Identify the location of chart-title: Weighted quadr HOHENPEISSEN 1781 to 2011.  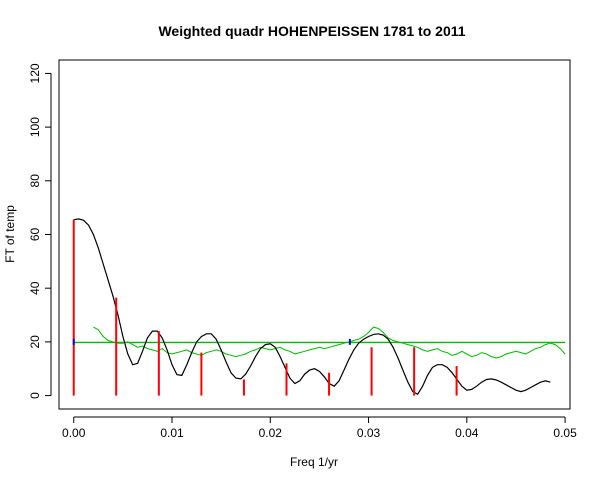
(311, 31).